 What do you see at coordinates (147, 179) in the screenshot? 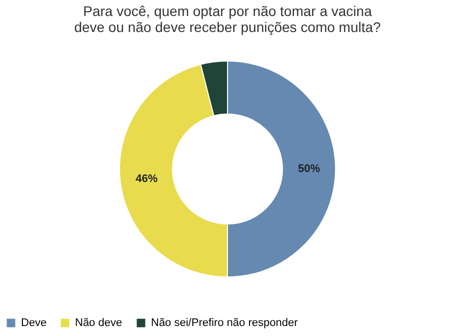
I see `data-label: 46%` at bounding box center [147, 179].